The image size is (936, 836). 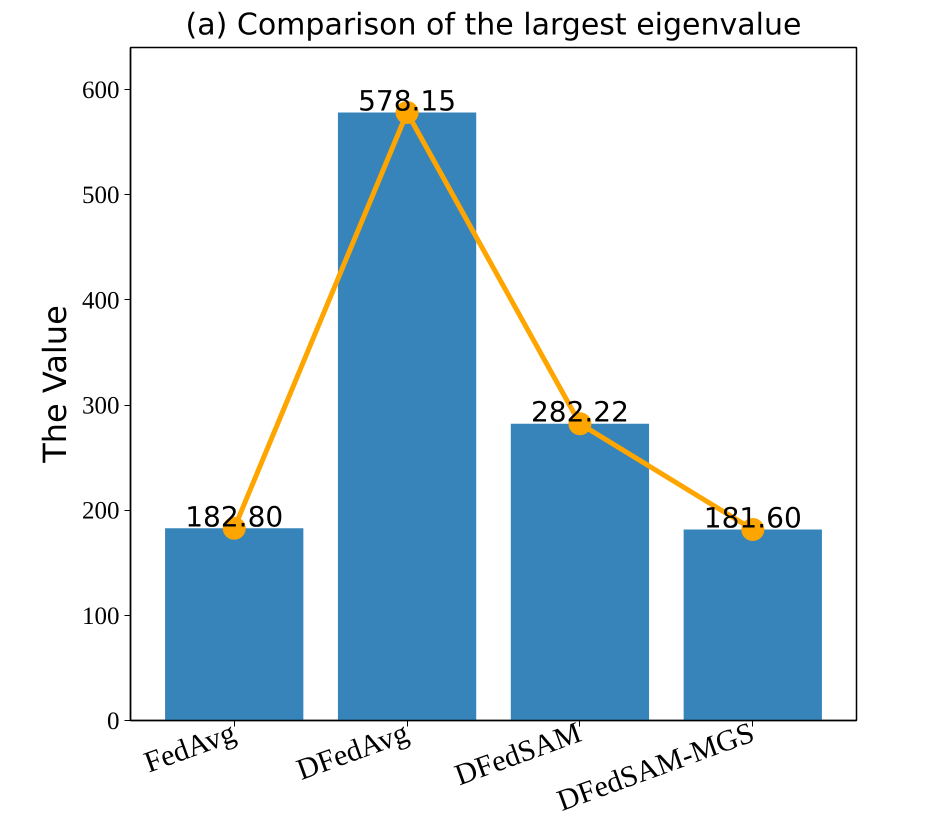 What do you see at coordinates (101, 511) in the screenshot?
I see `y-tick-label: 200` at bounding box center [101, 511].